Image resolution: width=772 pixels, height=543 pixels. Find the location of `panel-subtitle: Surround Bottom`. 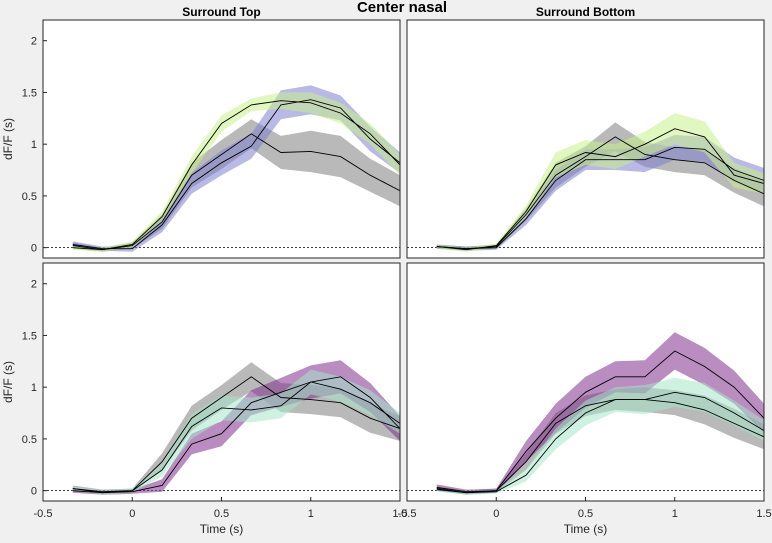

panel-subtitle: Surround Bottom is located at coordinates (585, 12).